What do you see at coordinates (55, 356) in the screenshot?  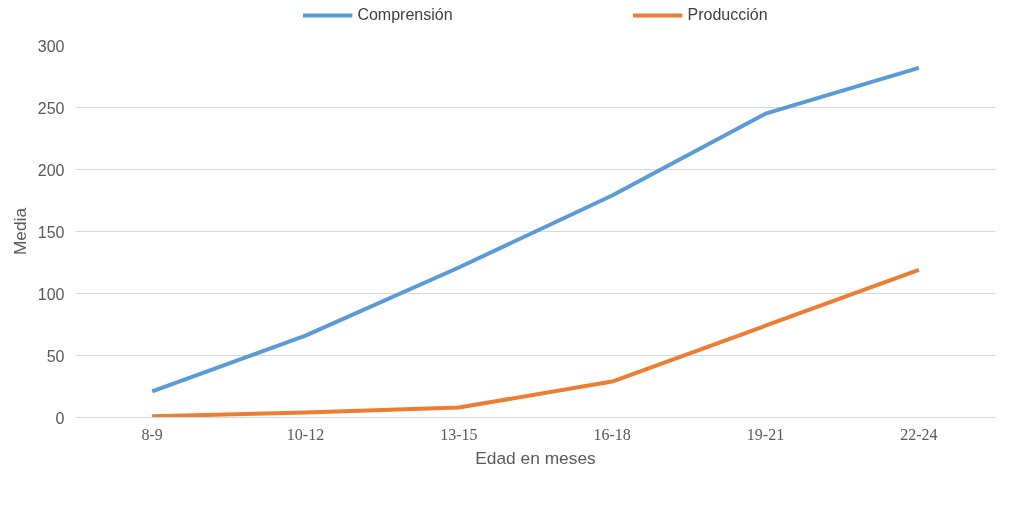 I see `y-tick-label: 50` at bounding box center [55, 356].